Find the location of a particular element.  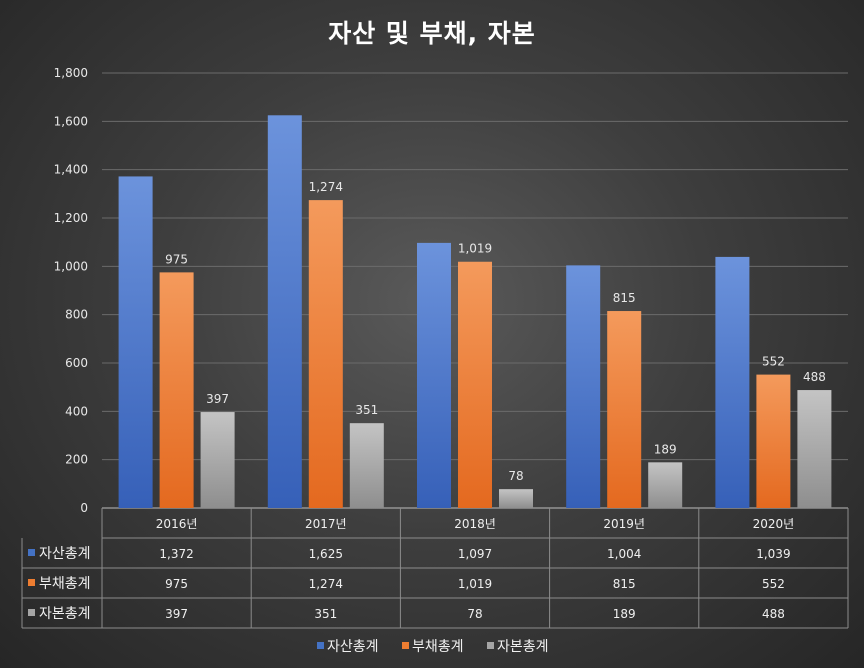

bar-자산총계-2020년 is located at coordinates (732, 382).